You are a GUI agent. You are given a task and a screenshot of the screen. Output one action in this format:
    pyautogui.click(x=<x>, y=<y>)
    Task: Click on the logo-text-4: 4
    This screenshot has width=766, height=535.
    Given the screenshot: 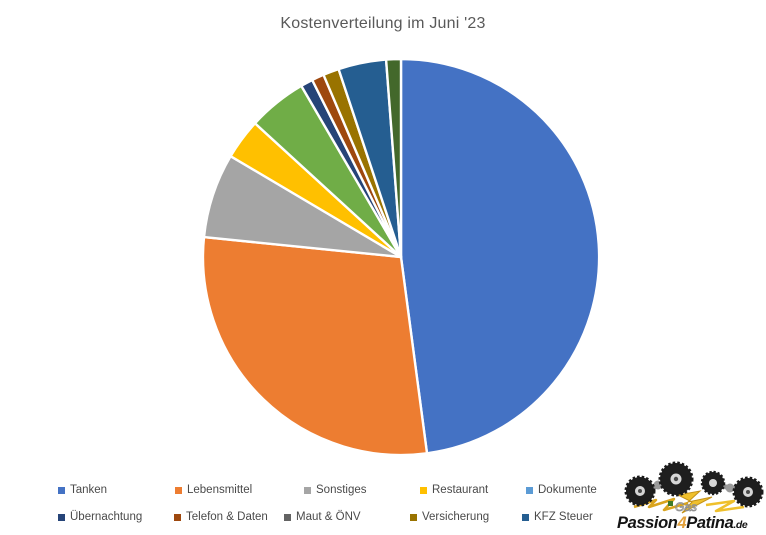 What is the action you would take?
    pyautogui.click(x=681, y=523)
    